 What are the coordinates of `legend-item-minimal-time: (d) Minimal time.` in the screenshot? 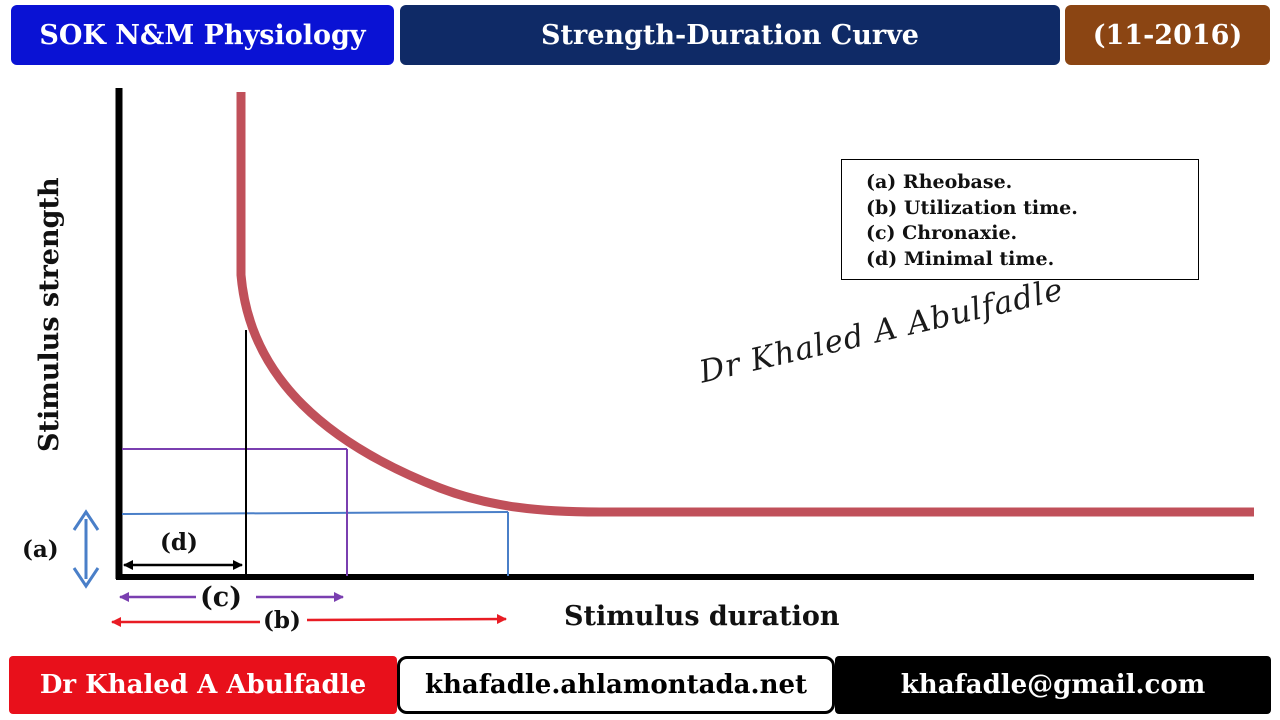 It's located at (960, 258).